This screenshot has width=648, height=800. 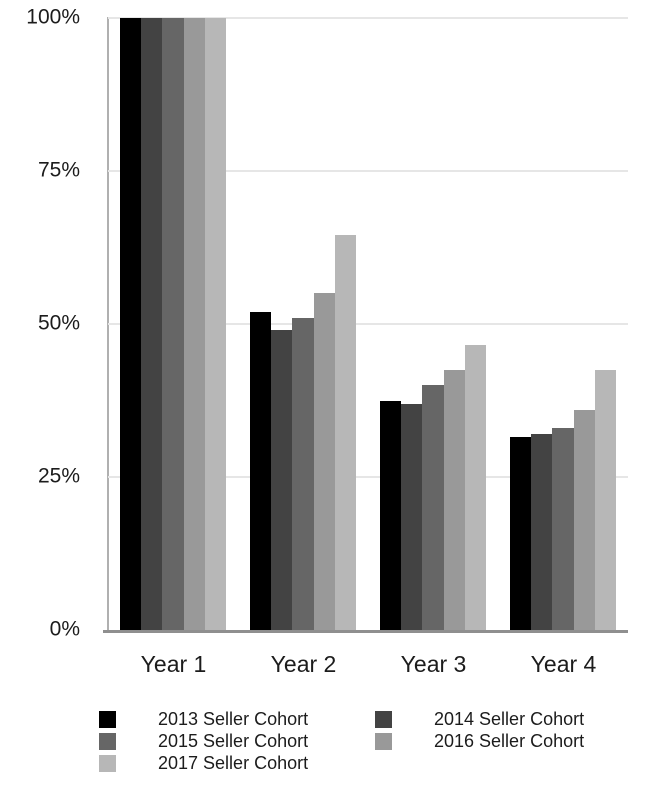 I want to click on y-axis-tick-label-100: 100%, so click(x=53, y=17).